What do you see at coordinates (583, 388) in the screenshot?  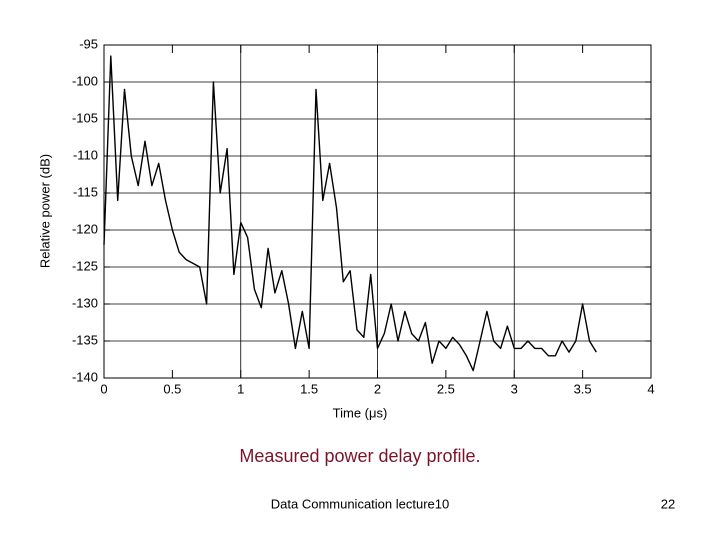 I see `x-tick-label: 3.5` at bounding box center [583, 388].